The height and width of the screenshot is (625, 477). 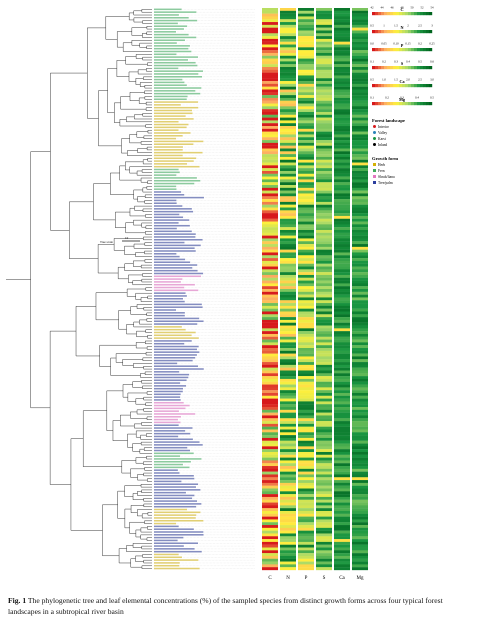 What do you see at coordinates (417, 98) in the screenshot?
I see `legend-tick-label: 0.4` at bounding box center [417, 98].